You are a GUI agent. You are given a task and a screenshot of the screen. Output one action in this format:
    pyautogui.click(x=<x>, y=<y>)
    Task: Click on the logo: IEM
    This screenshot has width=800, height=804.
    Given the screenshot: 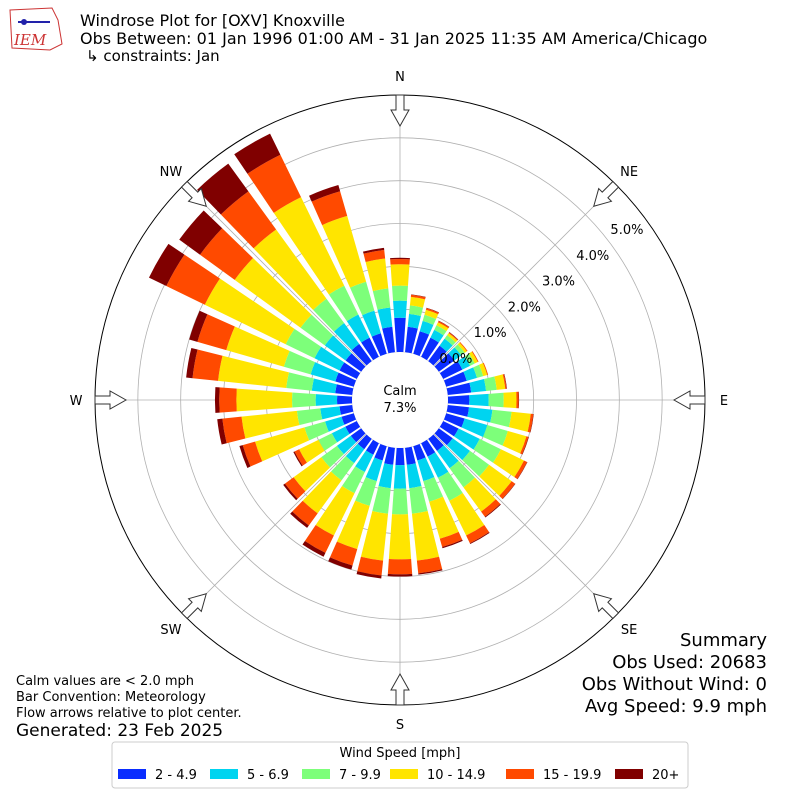 What is the action you would take?
    pyautogui.click(x=36, y=29)
    